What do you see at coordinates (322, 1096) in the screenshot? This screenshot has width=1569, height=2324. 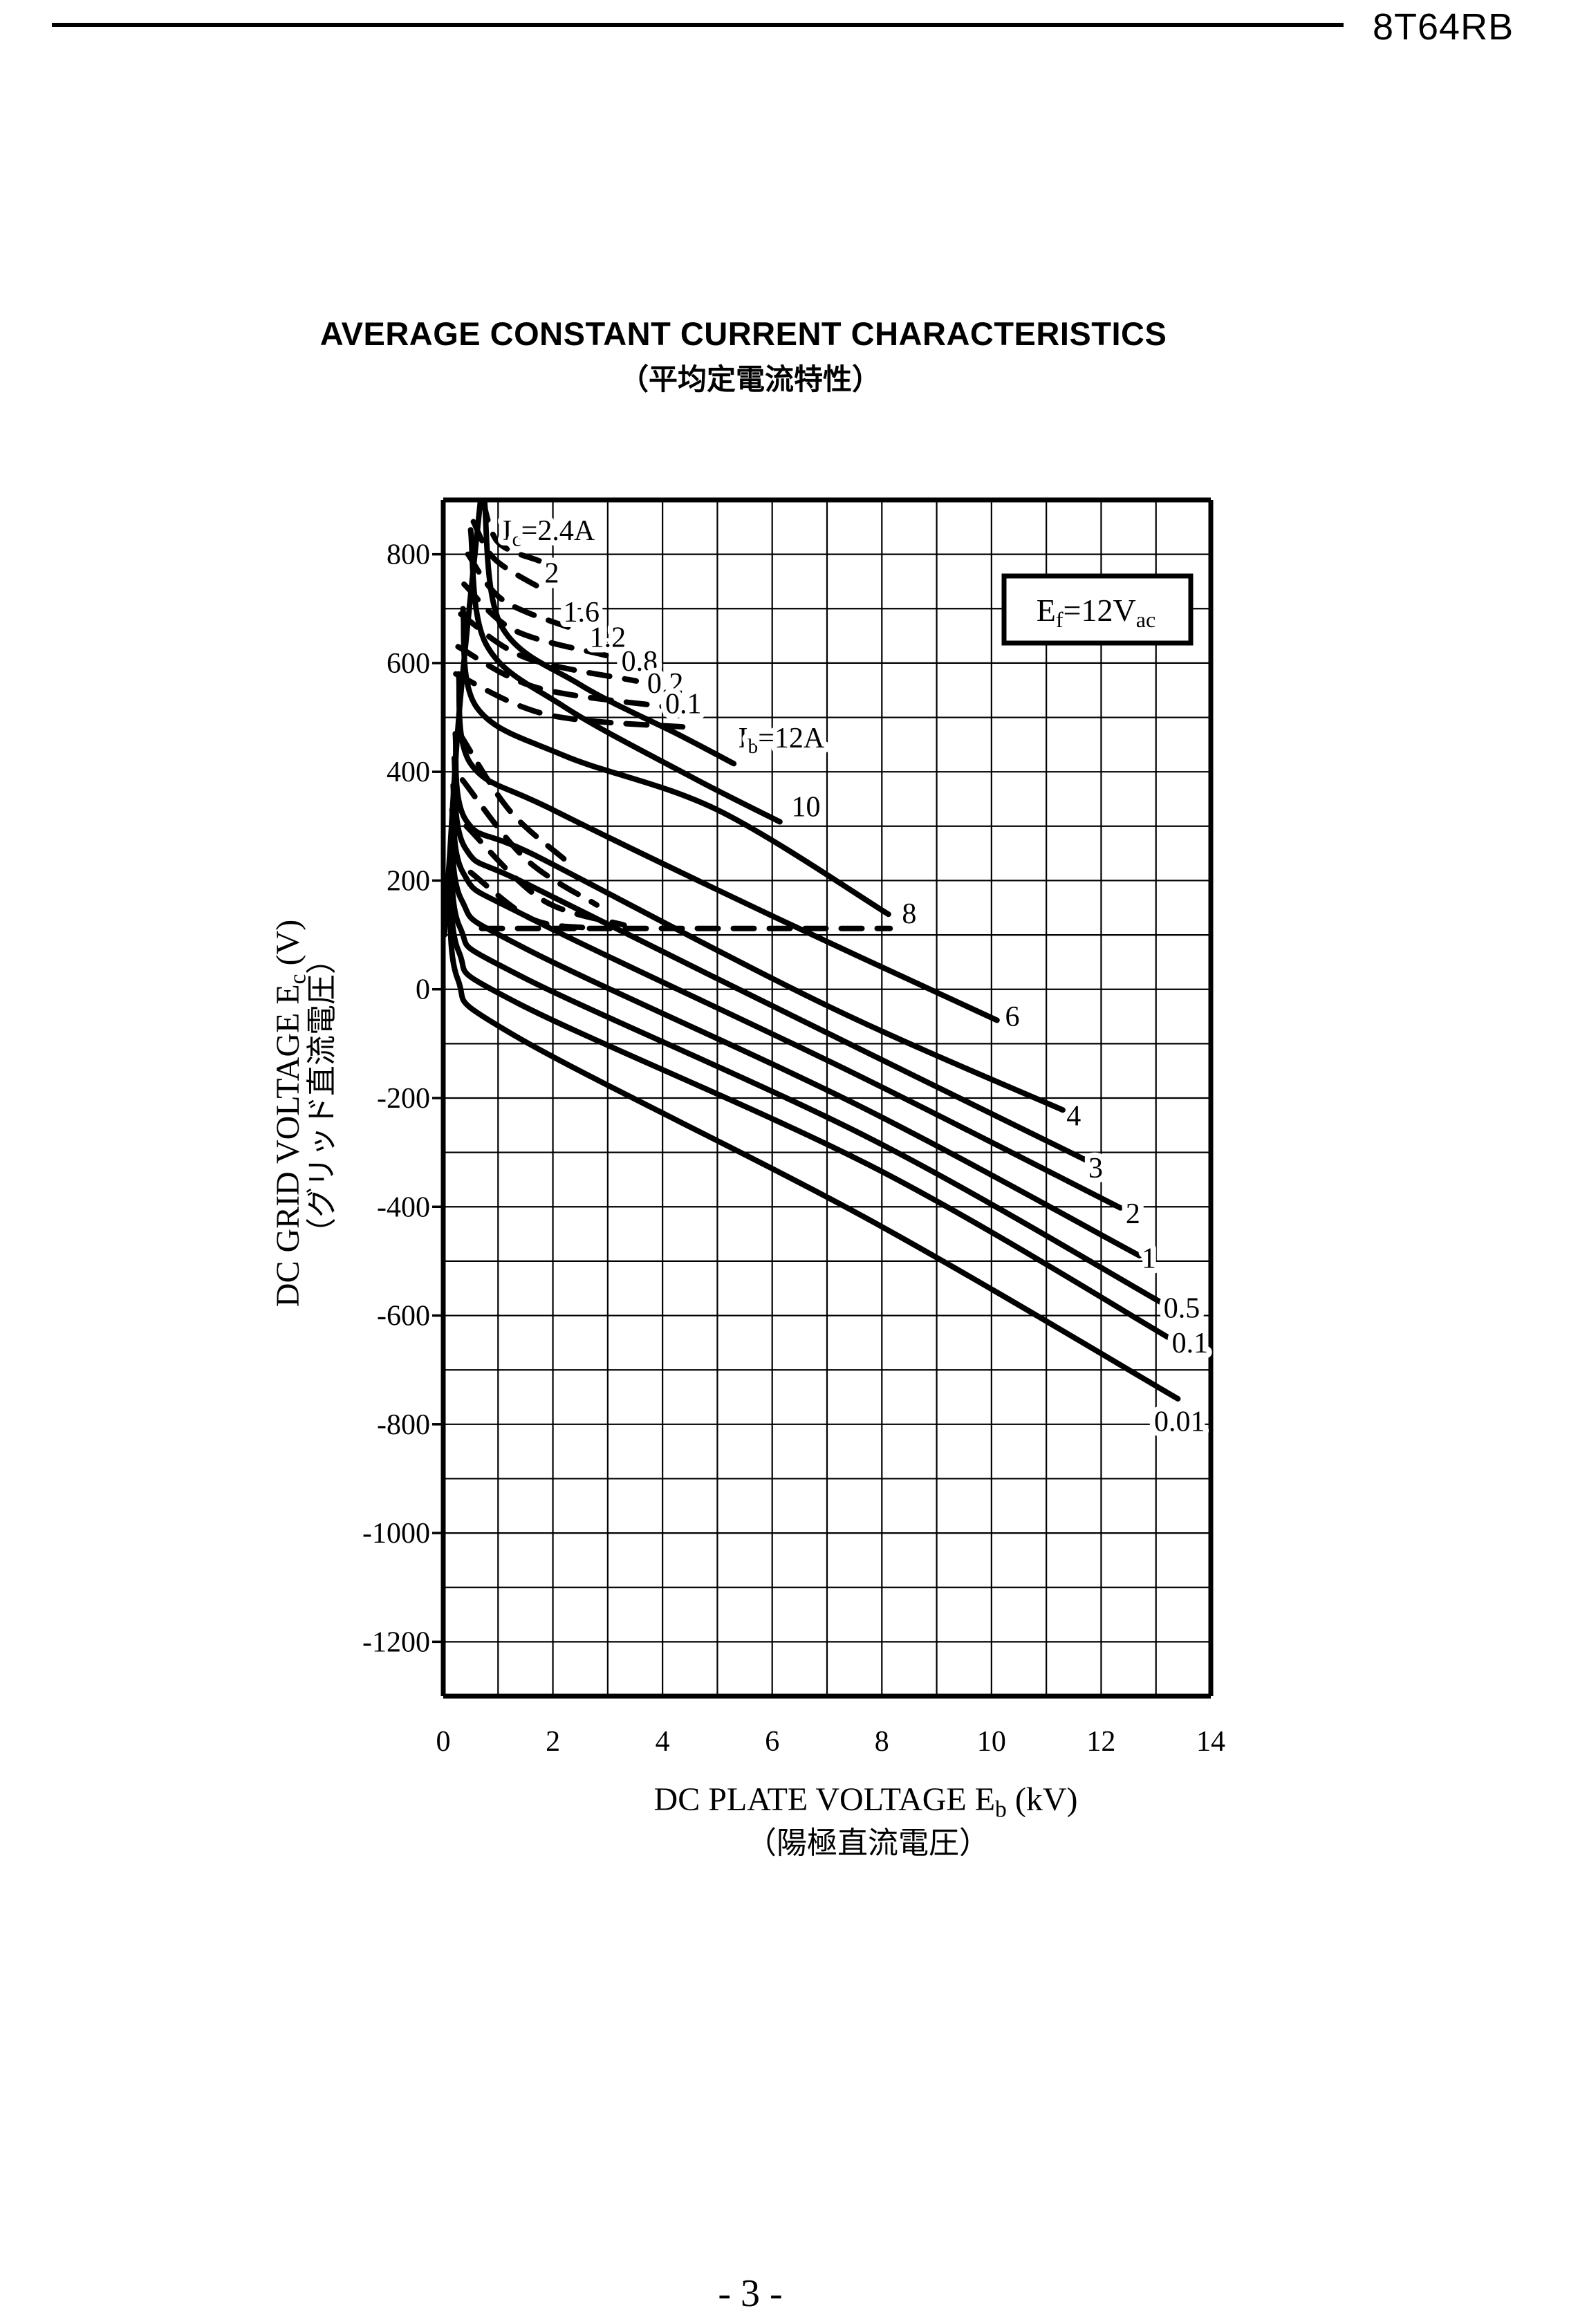 I see `y-axis-title-japanese: （グリッド直流電圧）` at bounding box center [322, 1096].